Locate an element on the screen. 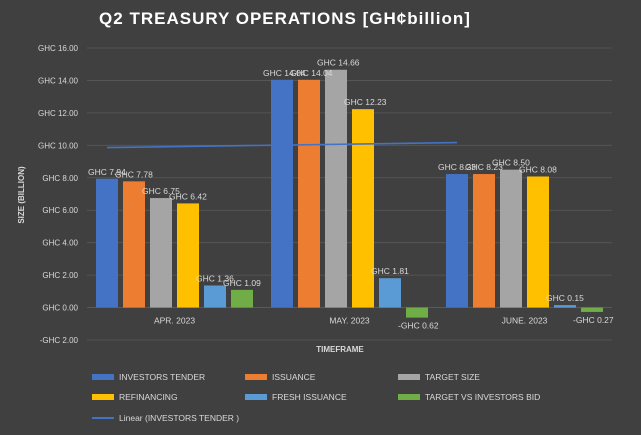 The width and height of the screenshot is (641, 435). legend-item: TARGET VS INVESTORS BID is located at coordinates (469, 397).